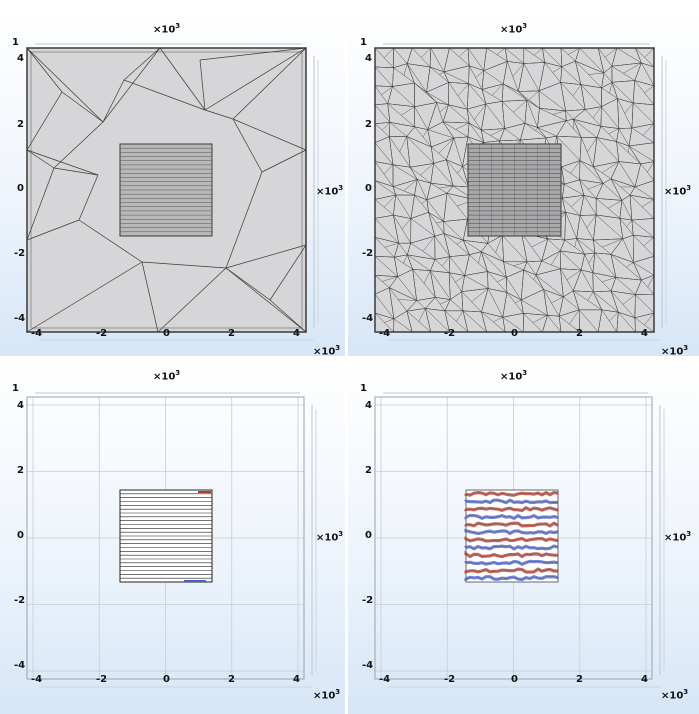 The width and height of the screenshot is (699, 714). Describe the element at coordinates (514, 376) in the screenshot. I see `x-axis-multiplier-top: ×103` at that location.